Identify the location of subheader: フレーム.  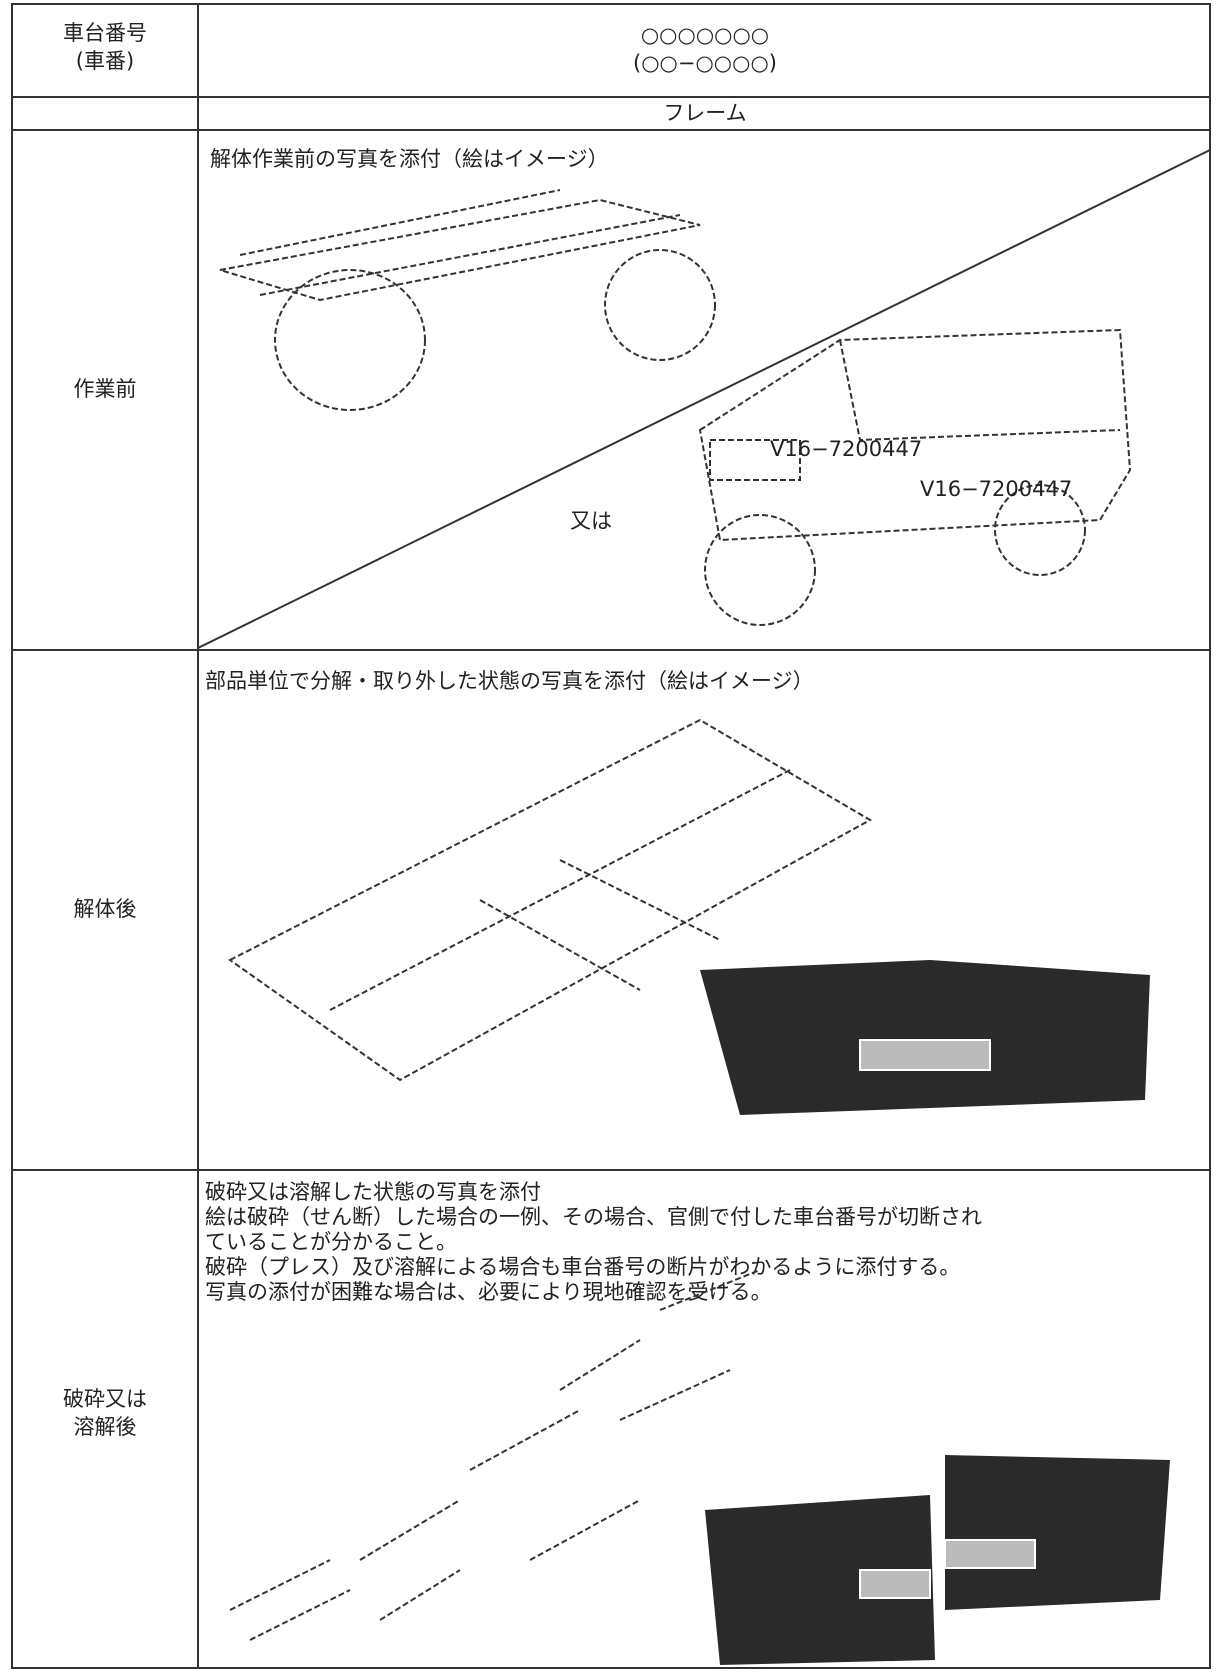
(704, 113).